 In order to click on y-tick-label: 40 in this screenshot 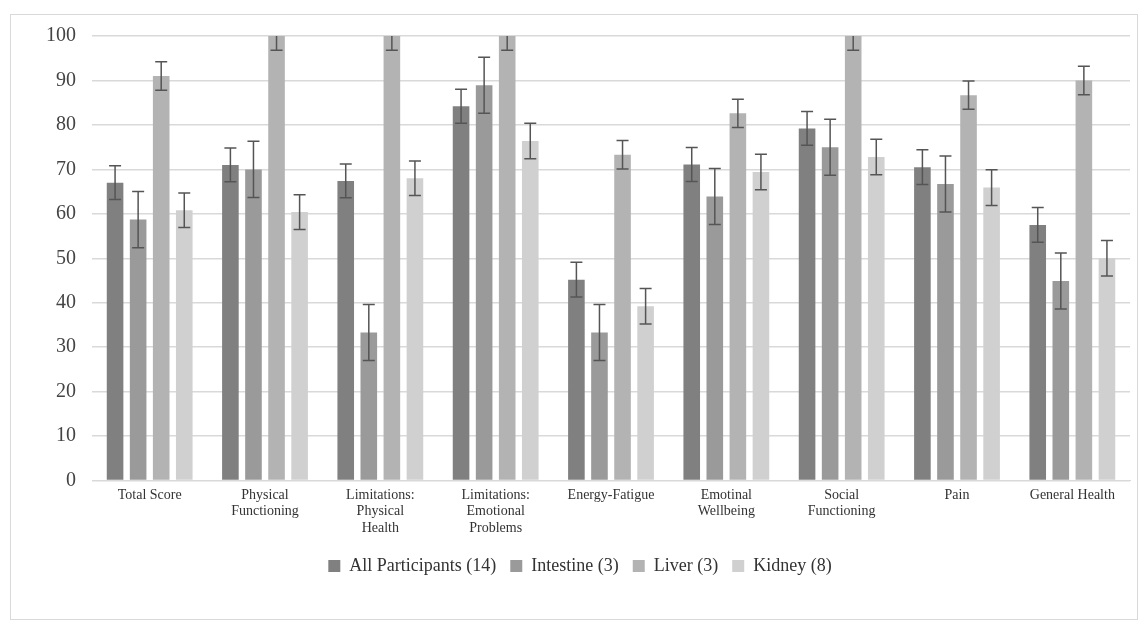, I will do `click(66, 301)`.